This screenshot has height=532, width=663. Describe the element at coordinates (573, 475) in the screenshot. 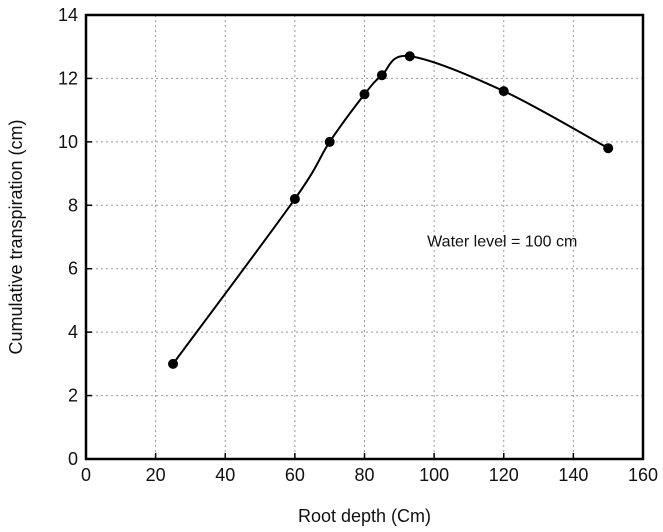

I see `x-tick-label: 140` at that location.